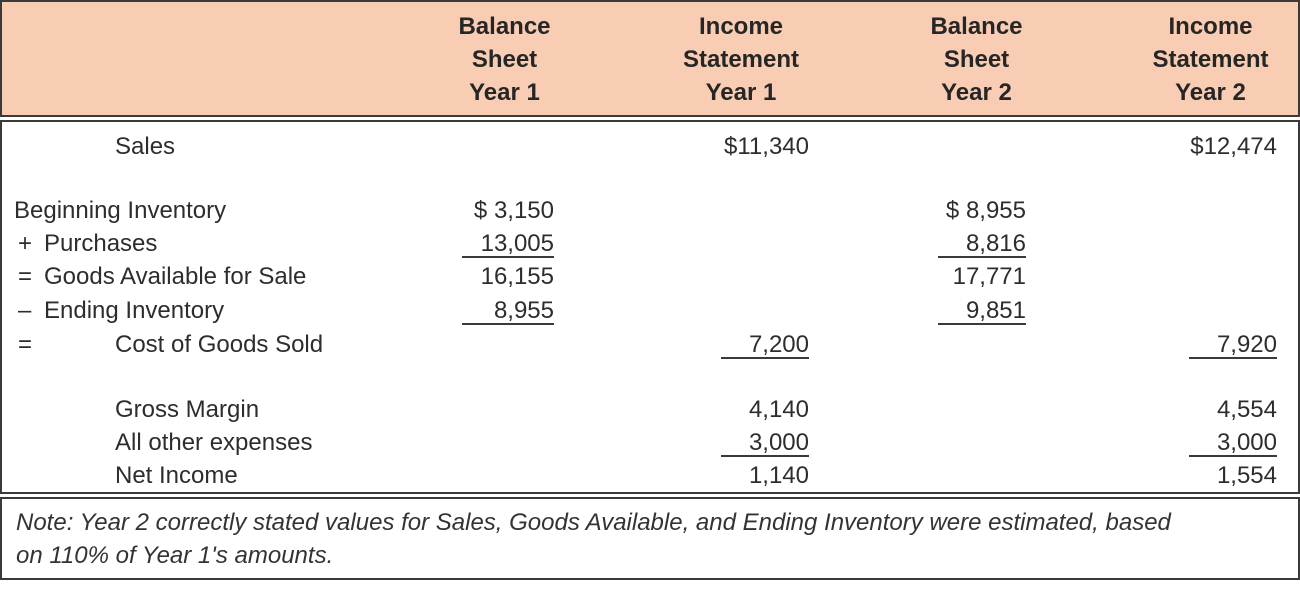 This screenshot has width=1300, height=593. What do you see at coordinates (517, 276) in the screenshot?
I see `amount: 16,155` at bounding box center [517, 276].